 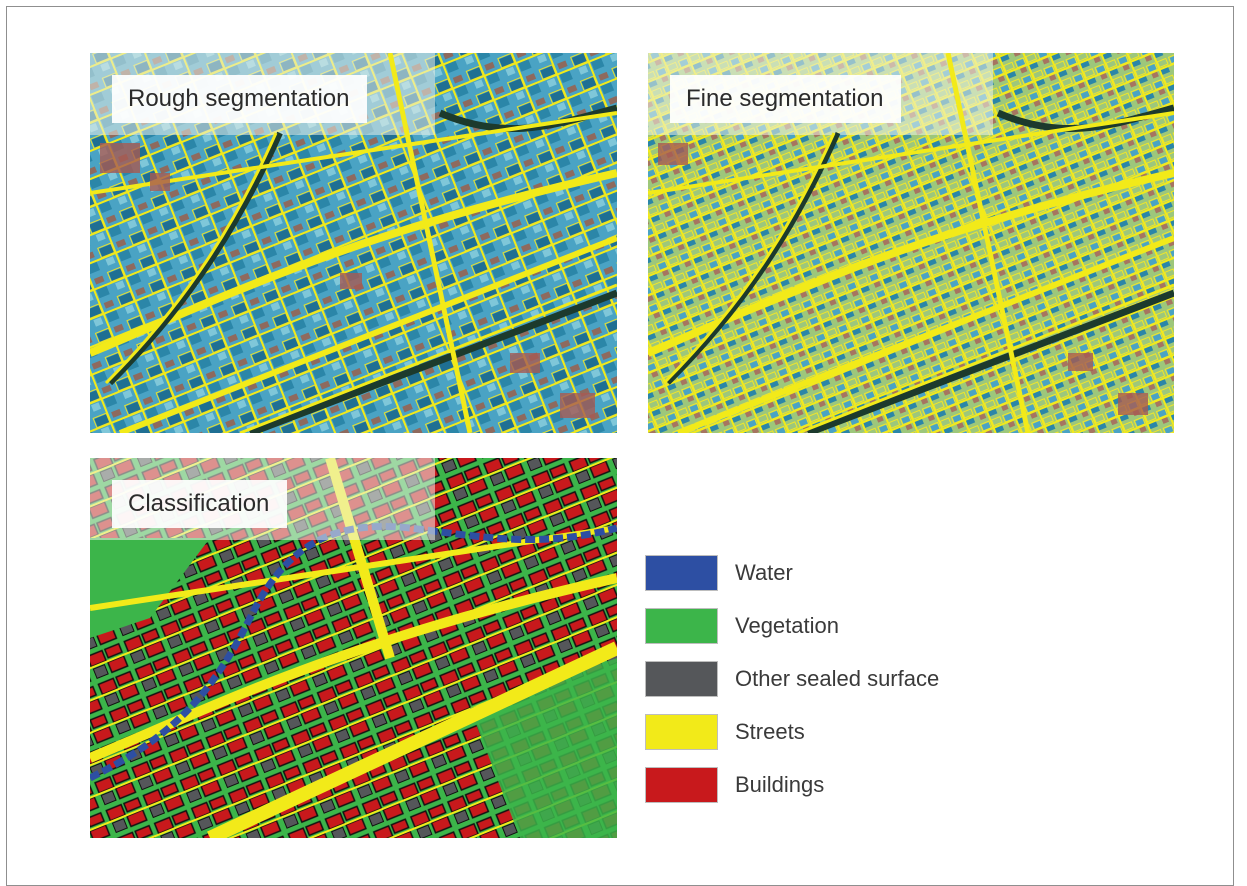 What do you see at coordinates (787, 625) in the screenshot?
I see `legend-label-vegetation: Vegetation` at bounding box center [787, 625].